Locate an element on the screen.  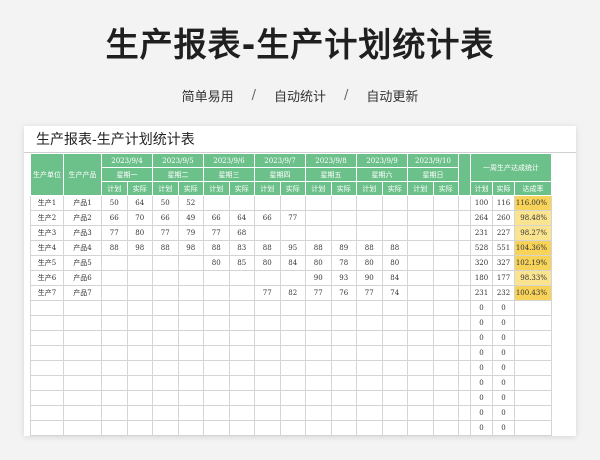
tag-auto-update: 自动更新 is located at coordinates (392, 97).